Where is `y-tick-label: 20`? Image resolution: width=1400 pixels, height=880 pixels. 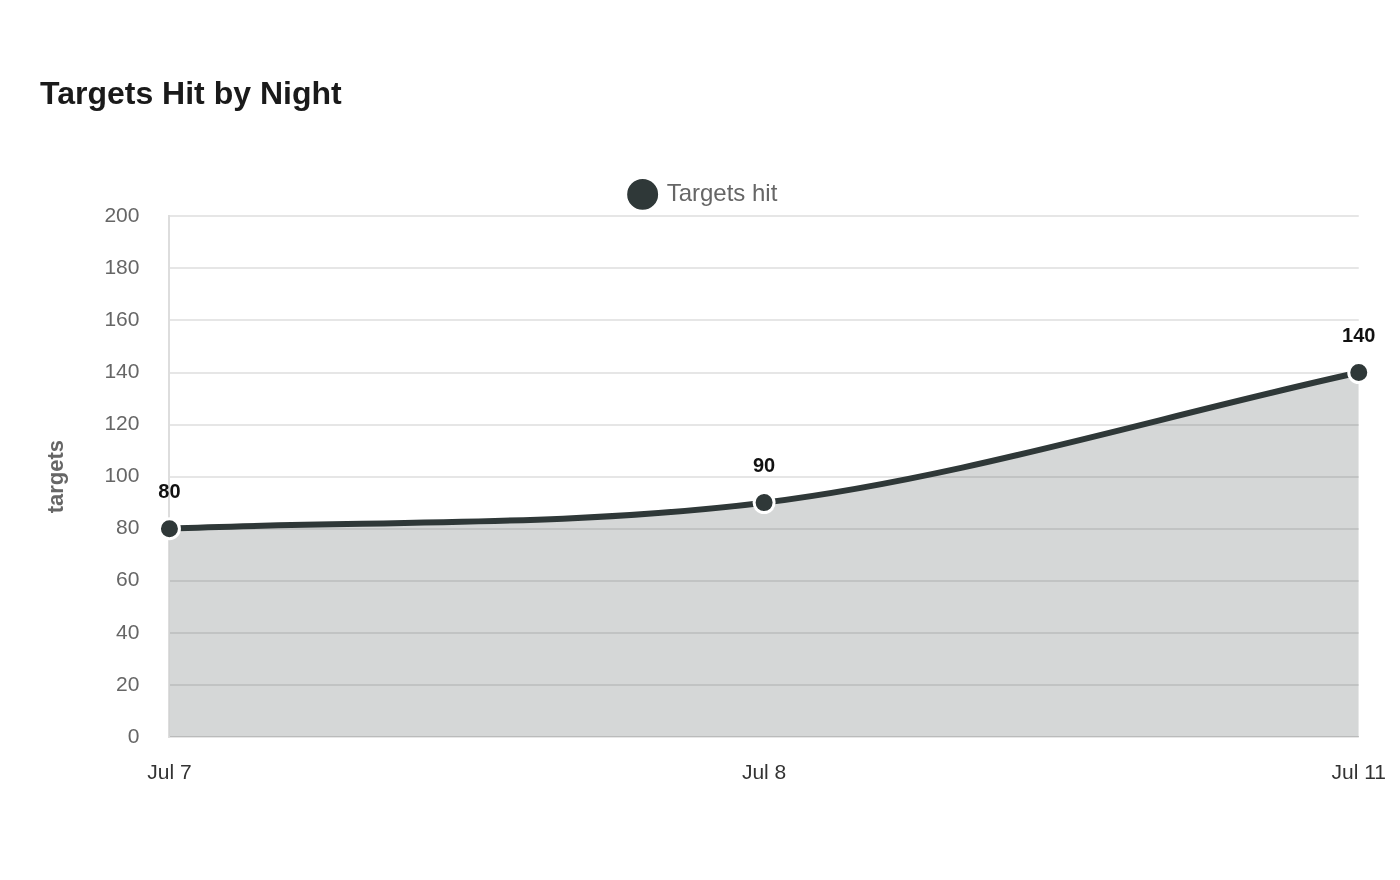
y-tick-label: 20 is located at coordinates (128, 683).